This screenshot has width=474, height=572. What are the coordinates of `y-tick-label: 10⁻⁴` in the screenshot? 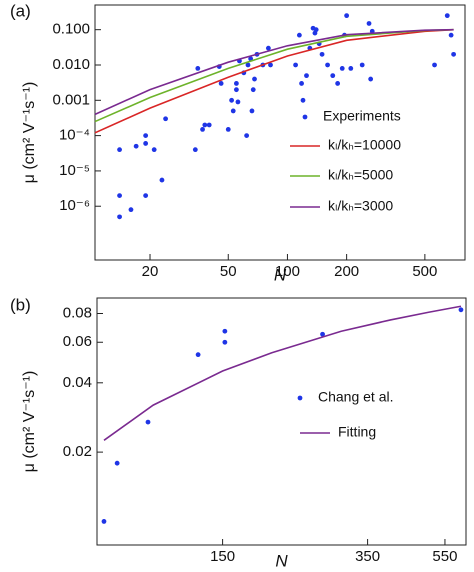 It's located at (74, 135).